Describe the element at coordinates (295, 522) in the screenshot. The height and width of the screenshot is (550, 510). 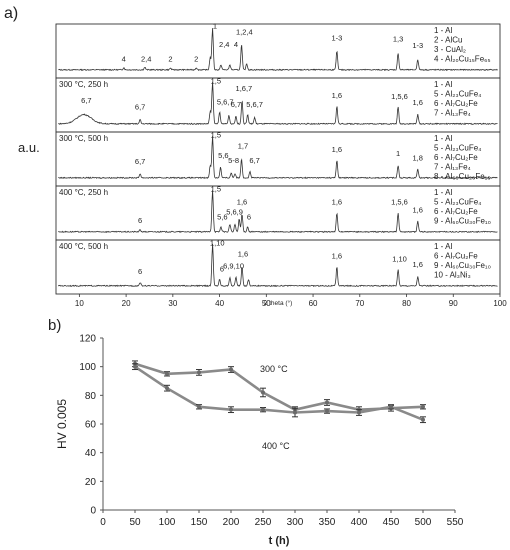
I see `x-tick-label: 300` at that location.